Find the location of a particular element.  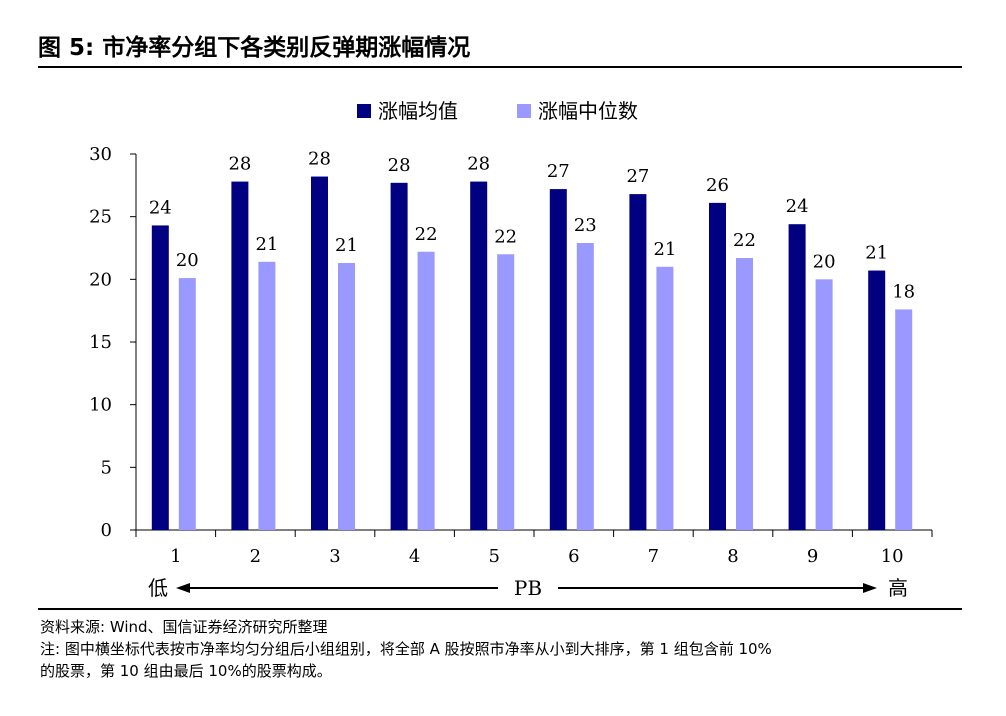

x-tick-label: 6 is located at coordinates (573, 556).